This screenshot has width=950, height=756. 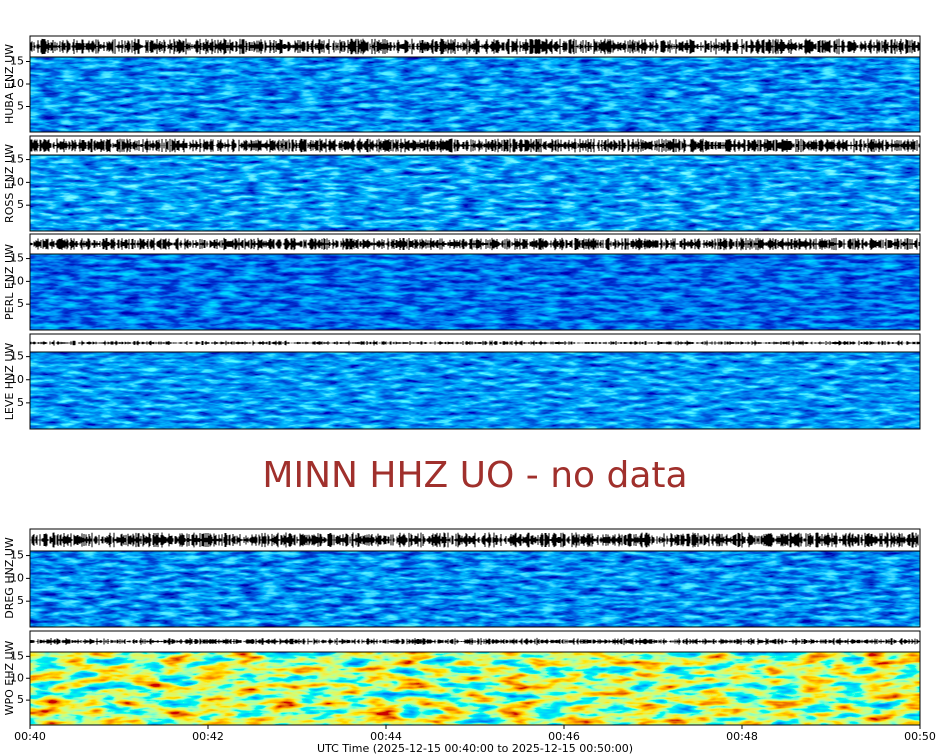 What do you see at coordinates (564, 736) in the screenshot?
I see `x-tick-label: 00:46` at bounding box center [564, 736].